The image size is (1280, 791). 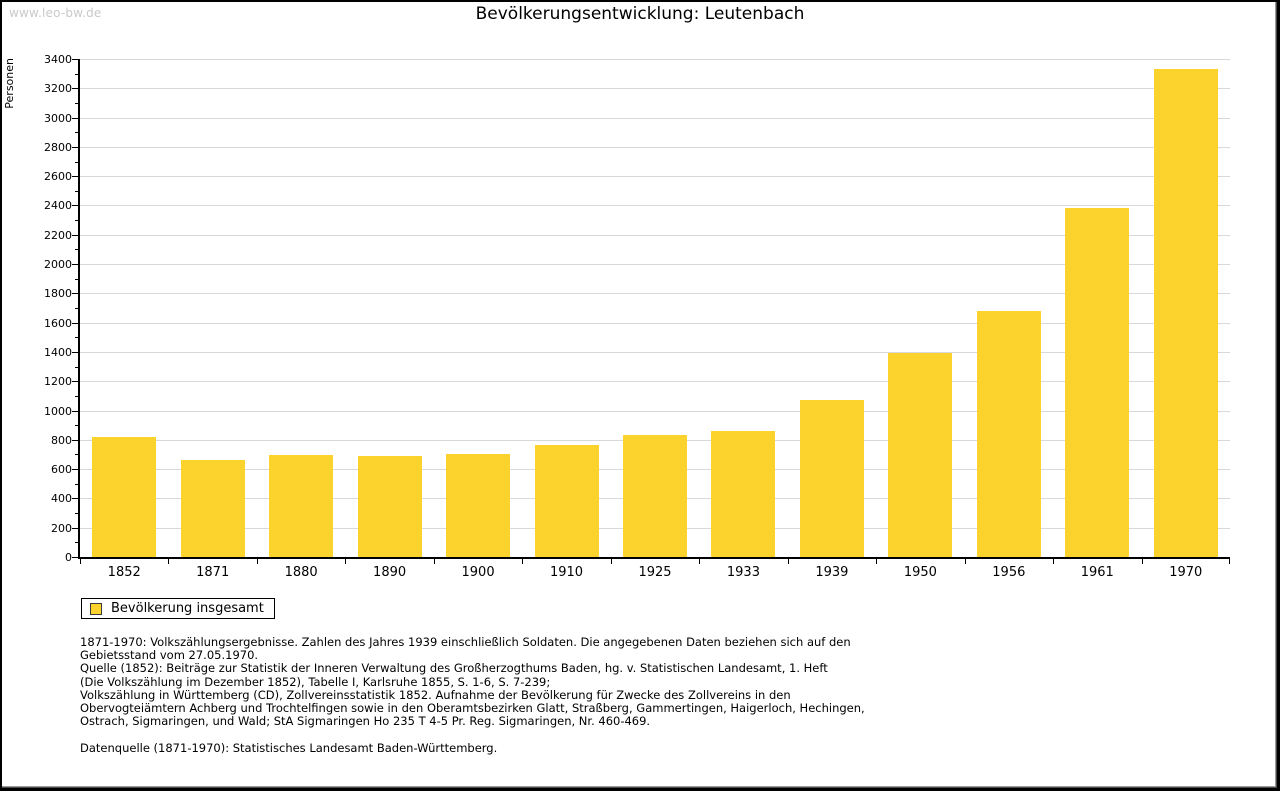 What do you see at coordinates (58, 352) in the screenshot?
I see `y-tick-label: 1400` at bounding box center [58, 352].